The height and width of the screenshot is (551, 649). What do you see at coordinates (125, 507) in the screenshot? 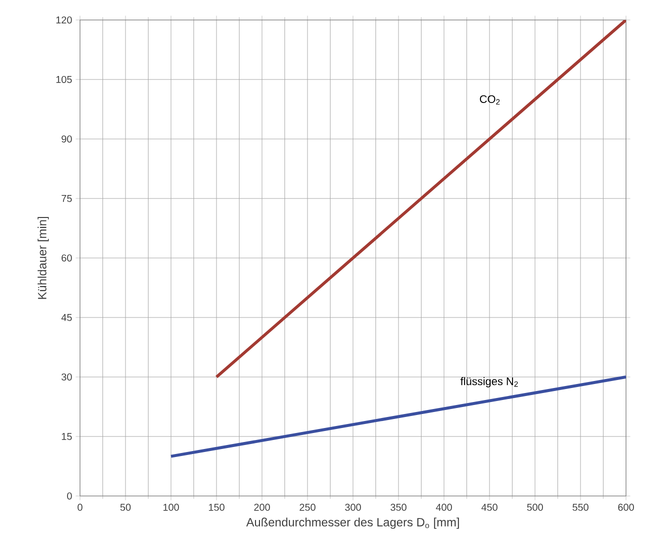
I see `x-tick-label: 50` at bounding box center [125, 507].